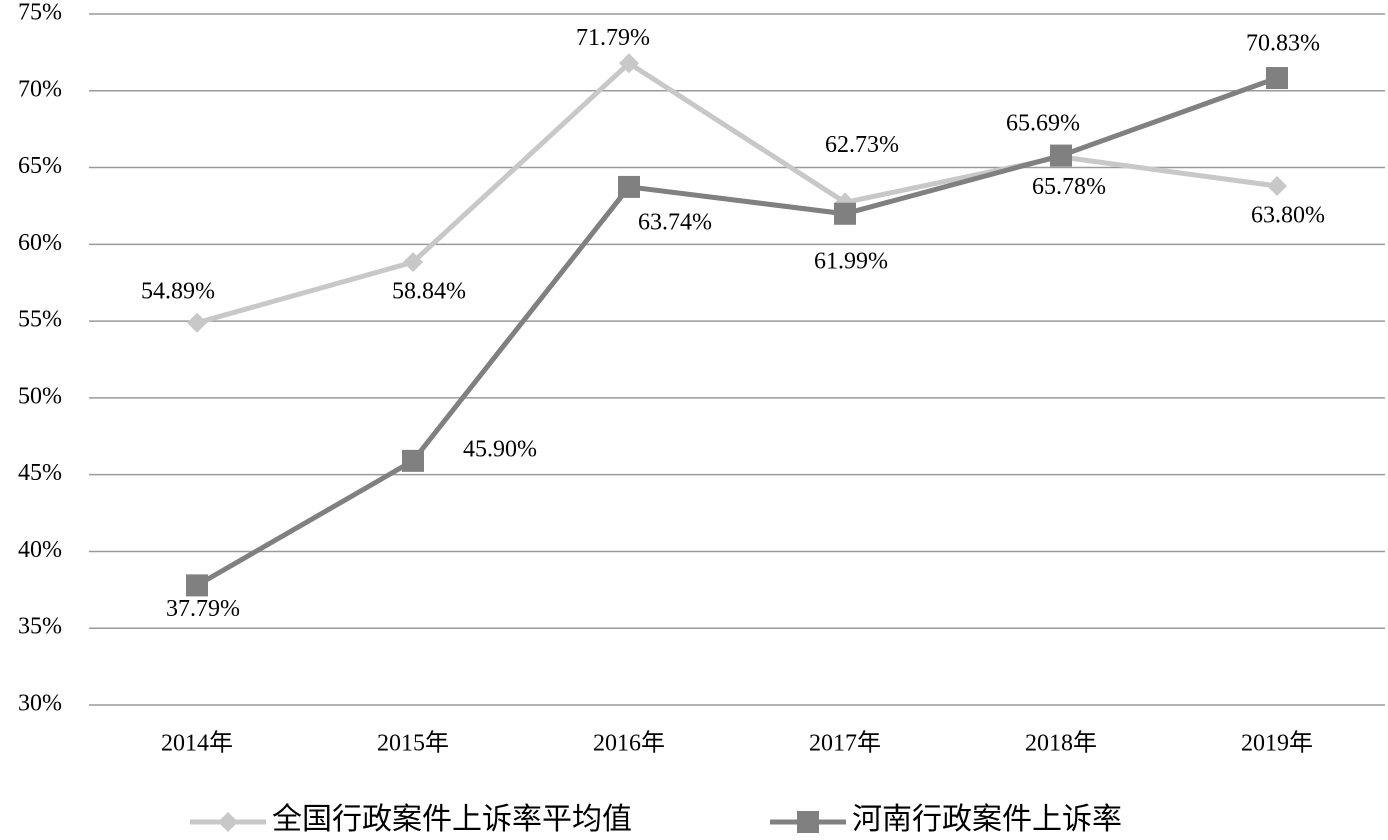 The width and height of the screenshot is (1388, 840). Describe the element at coordinates (1277, 743) in the screenshot. I see `x-tick-label: 2019年` at that location.